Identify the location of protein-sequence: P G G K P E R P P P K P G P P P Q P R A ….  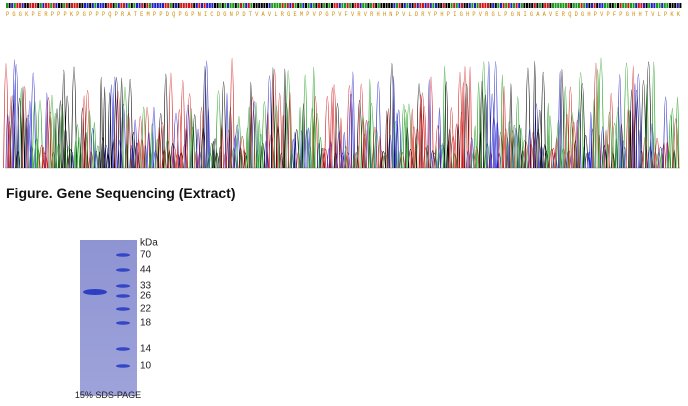
(343, 14).